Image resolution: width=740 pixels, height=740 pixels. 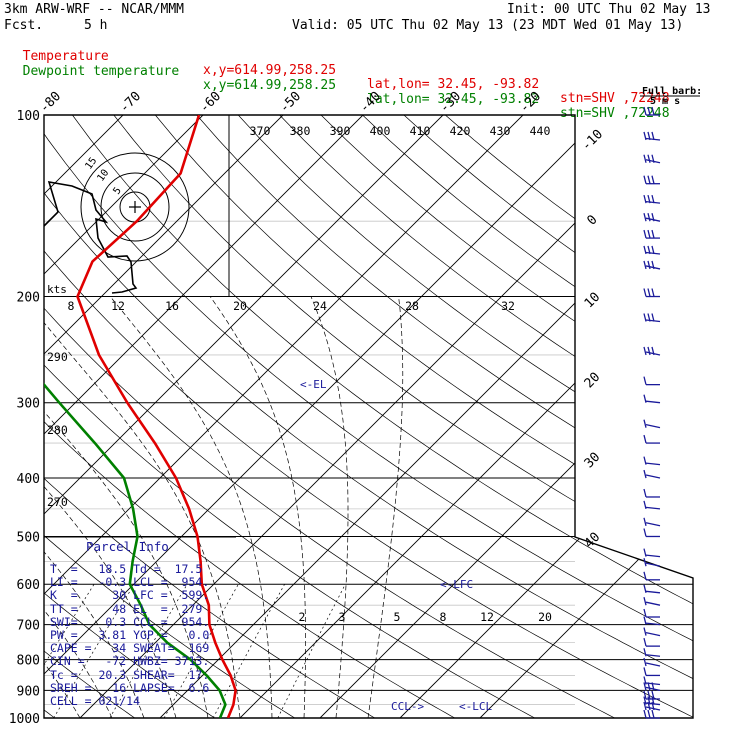 I want to click on speed-tick-label: 12, so click(x=118, y=306).